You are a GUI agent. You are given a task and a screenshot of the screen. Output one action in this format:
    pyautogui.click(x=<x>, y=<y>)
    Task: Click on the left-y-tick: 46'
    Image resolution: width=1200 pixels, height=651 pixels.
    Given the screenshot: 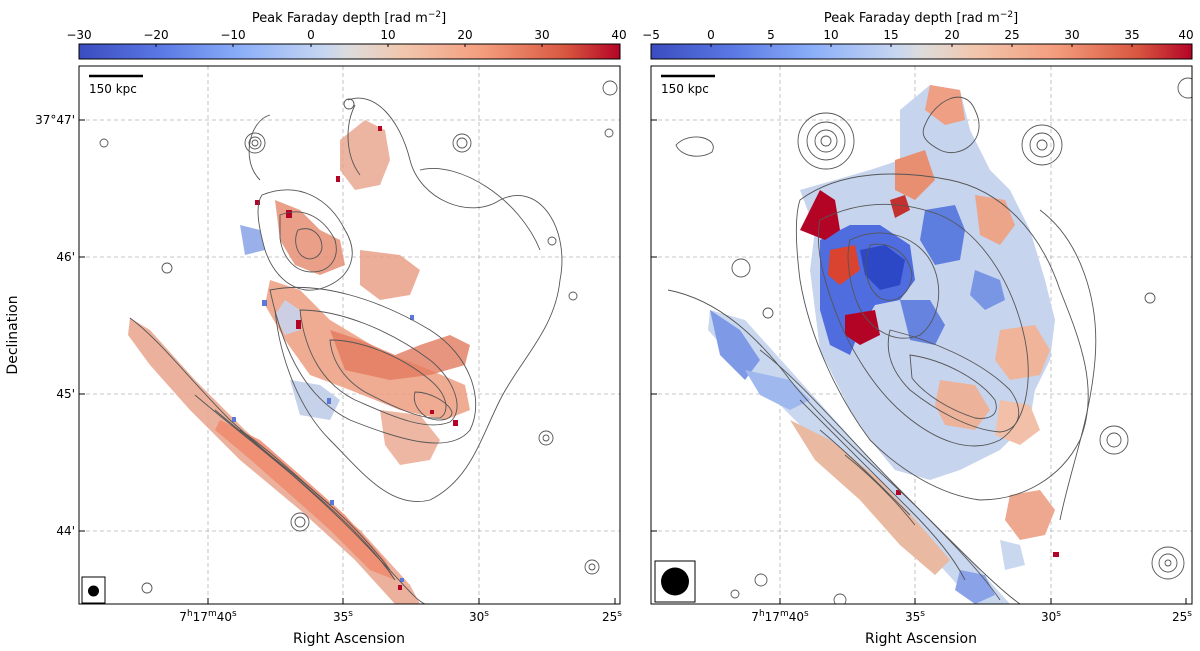 What is the action you would take?
    pyautogui.click(x=65, y=257)
    